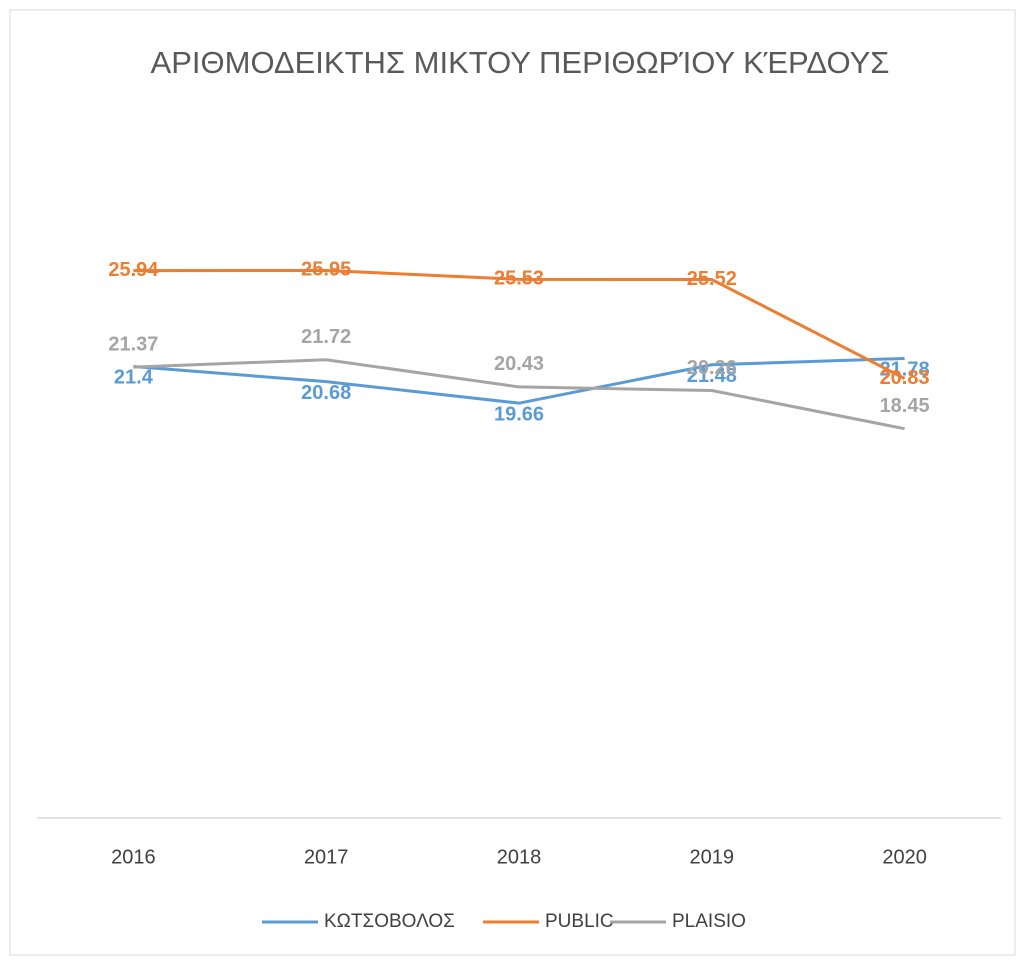 The width and height of the screenshot is (1019, 961). I want to click on x-tick-label: 2020, so click(904, 857).